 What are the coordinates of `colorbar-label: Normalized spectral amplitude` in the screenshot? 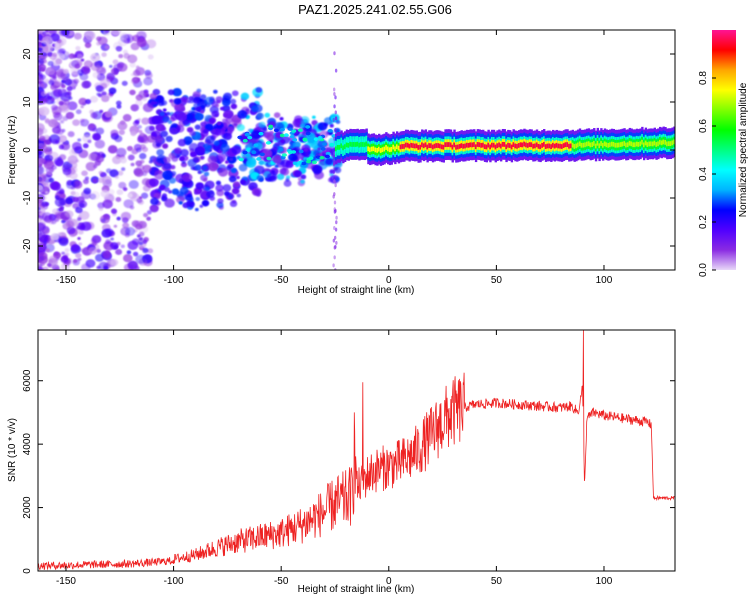 It's located at (743, 149).